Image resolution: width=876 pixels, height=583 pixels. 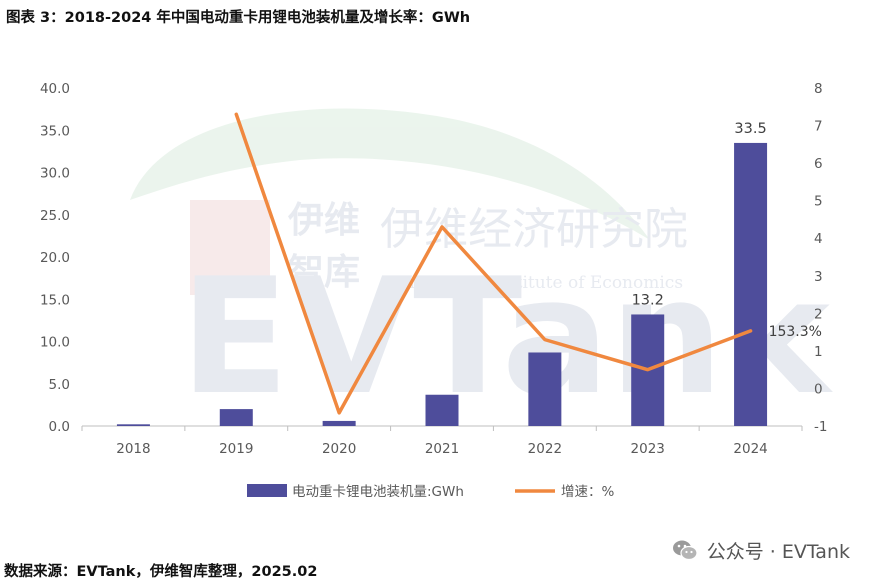 What do you see at coordinates (818, 352) in the screenshot?
I see `y-right-tick-label: 1` at bounding box center [818, 352].